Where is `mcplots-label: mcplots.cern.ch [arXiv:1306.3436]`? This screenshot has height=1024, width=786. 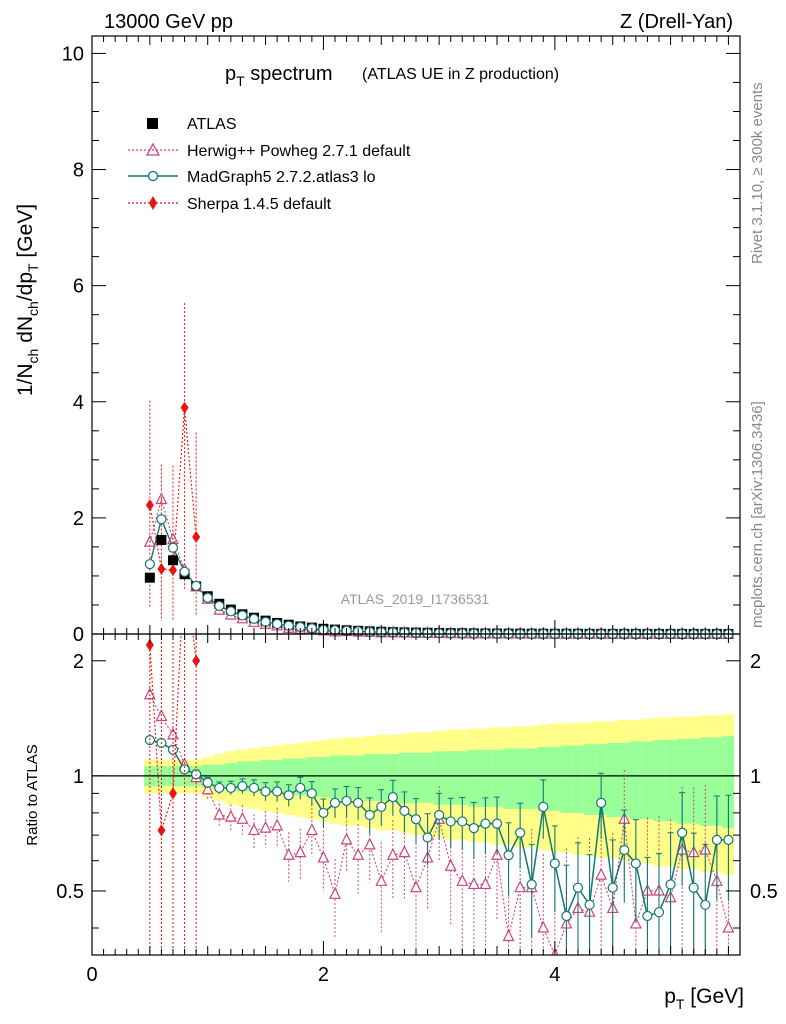 mcplots-label: mcplots.cern.ch [arXiv:1306.3436] is located at coordinates (757, 514).